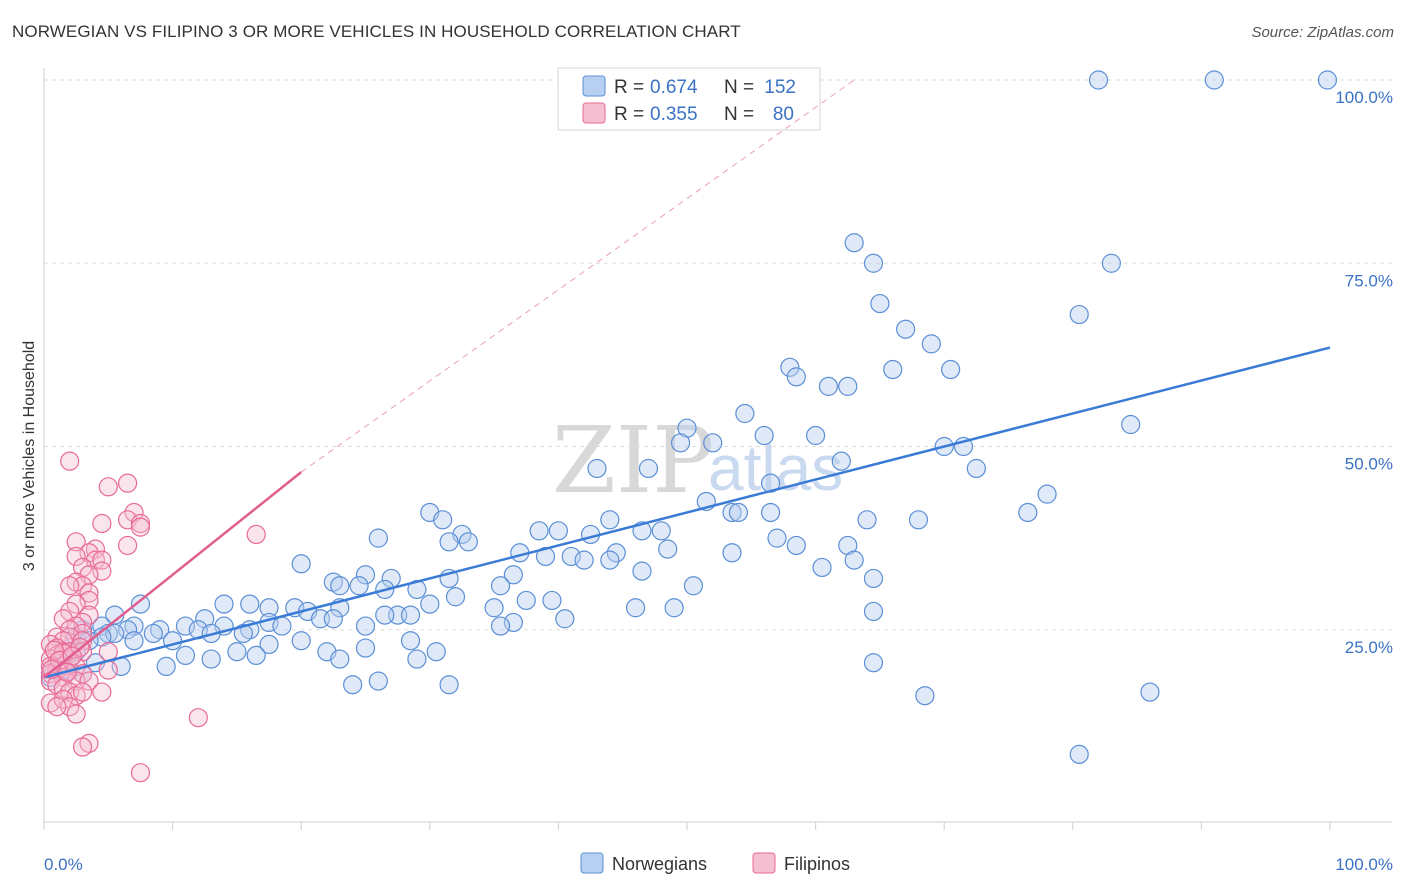  What do you see at coordinates (29, 456) in the screenshot?
I see `y-axis-label: 3 or more Vehicles in Household` at bounding box center [29, 456].